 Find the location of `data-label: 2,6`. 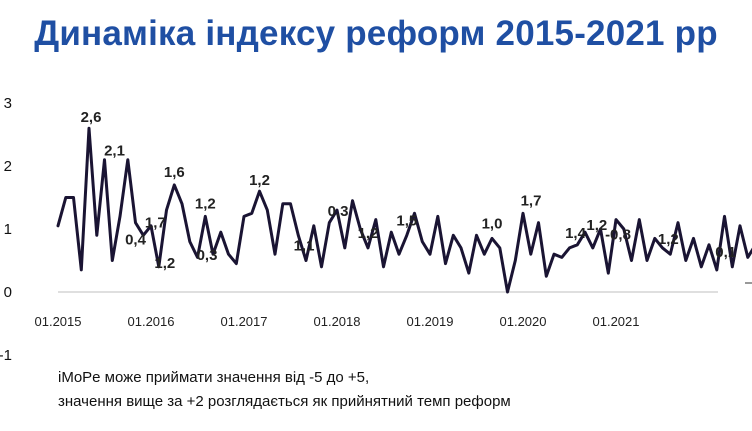

data-label: 2,6 is located at coordinates (91, 117).